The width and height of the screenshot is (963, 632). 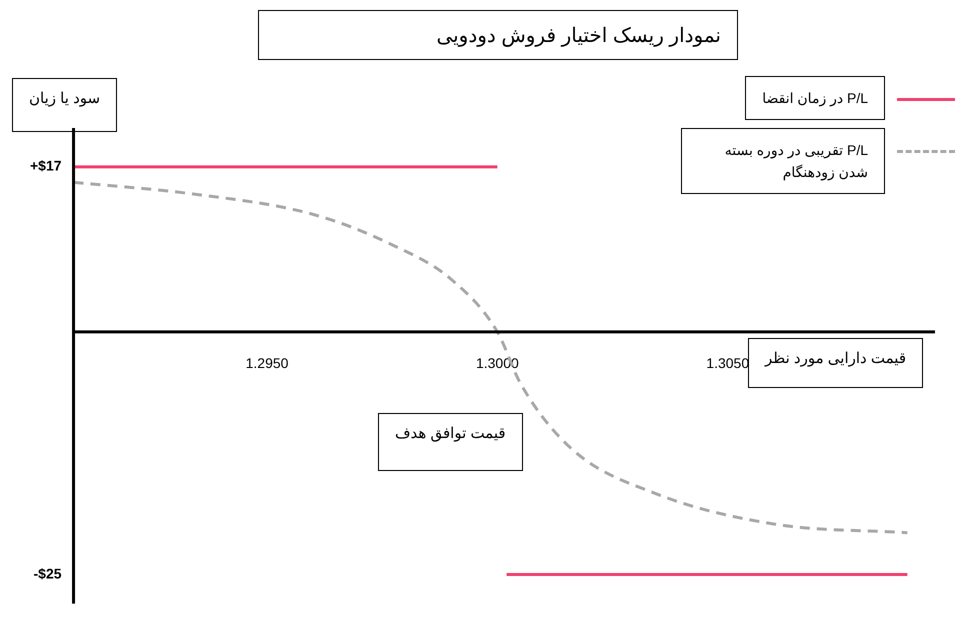 I want to click on x-tick-label: 1.2950, so click(x=267, y=363).